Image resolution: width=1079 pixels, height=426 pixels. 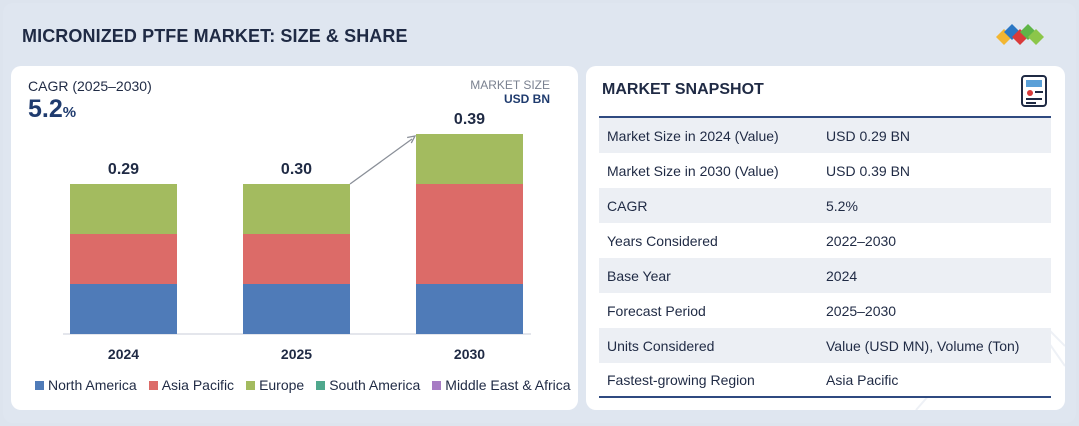 I want to click on legend-label: Middle East & Africa, so click(x=508, y=385).